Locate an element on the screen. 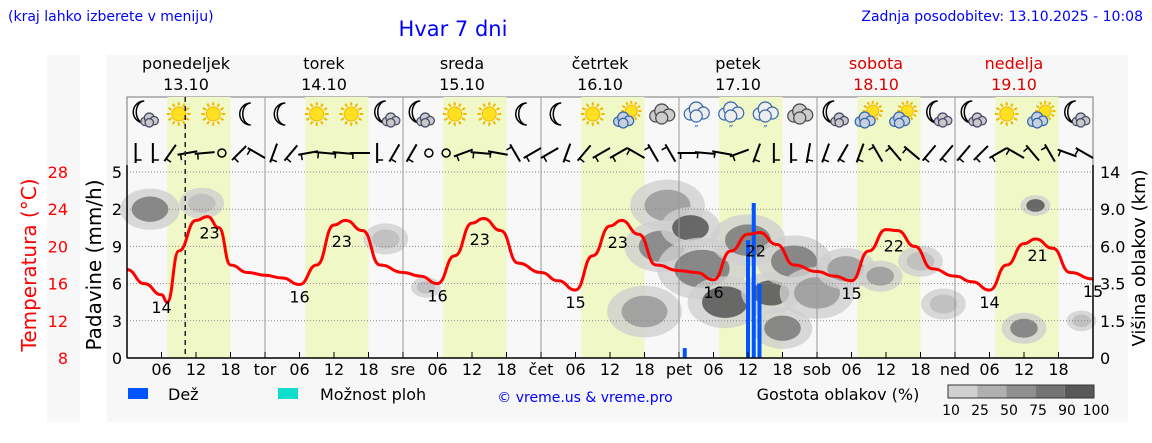 Image resolution: width=1152 pixels, height=443 pixels. density-scale-label: 100 is located at coordinates (1096, 411).